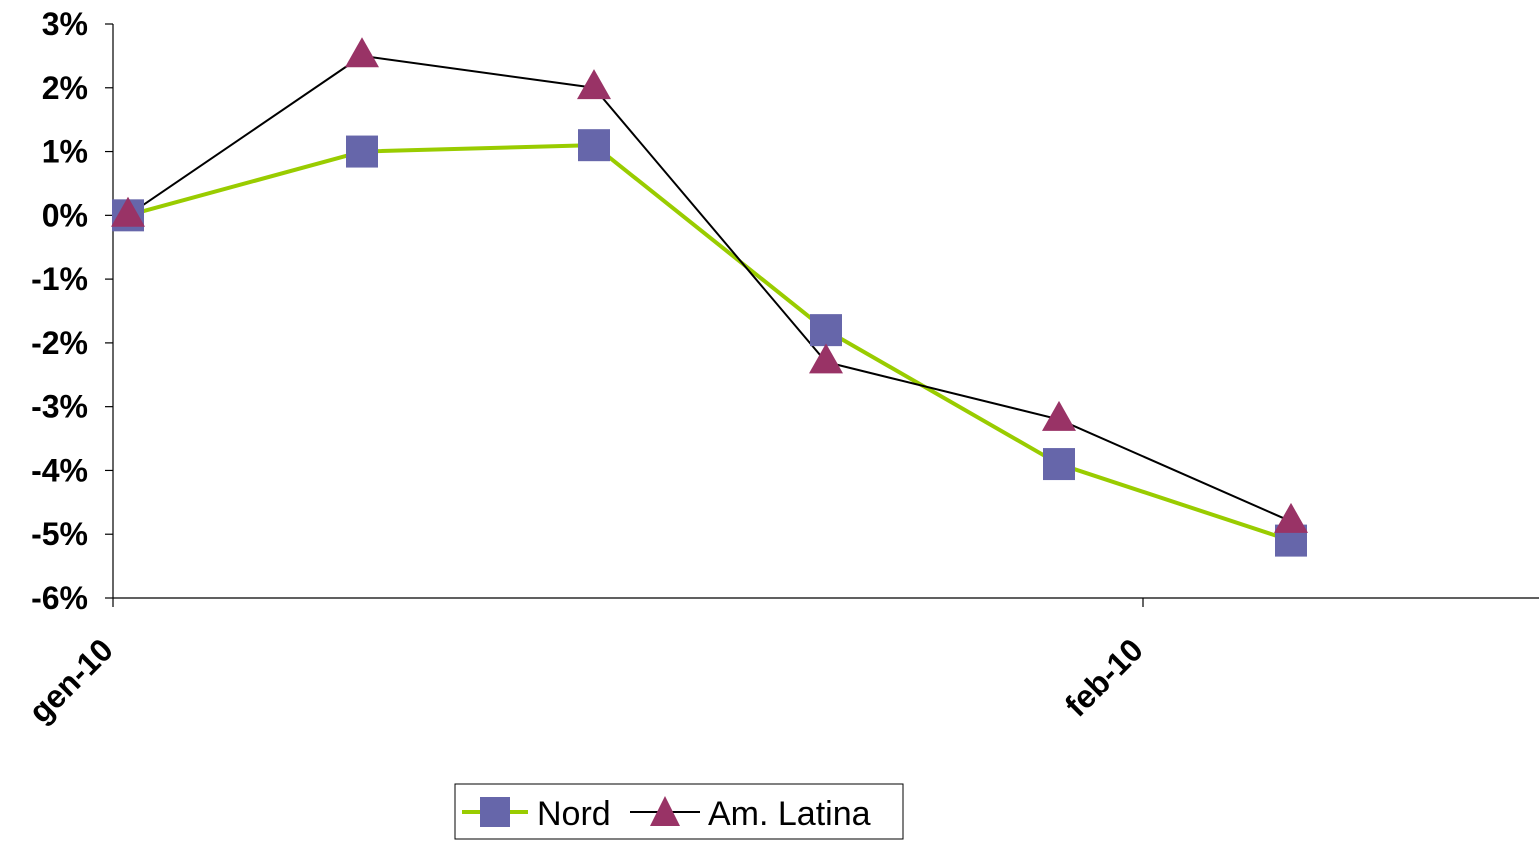 The height and width of the screenshot is (842, 1539). I want to click on x-tick-label: feb-10, so click(1104, 677).